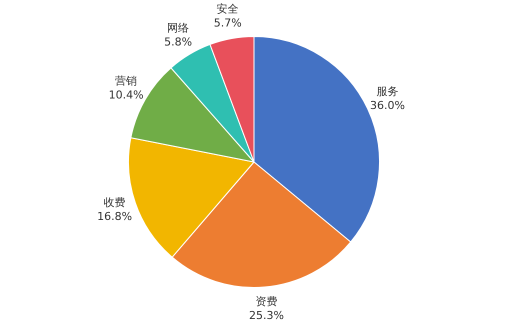 This screenshot has width=508, height=324. What do you see at coordinates (387, 105) in the screenshot?
I see `data-label: 36.0%` at bounding box center [387, 105].